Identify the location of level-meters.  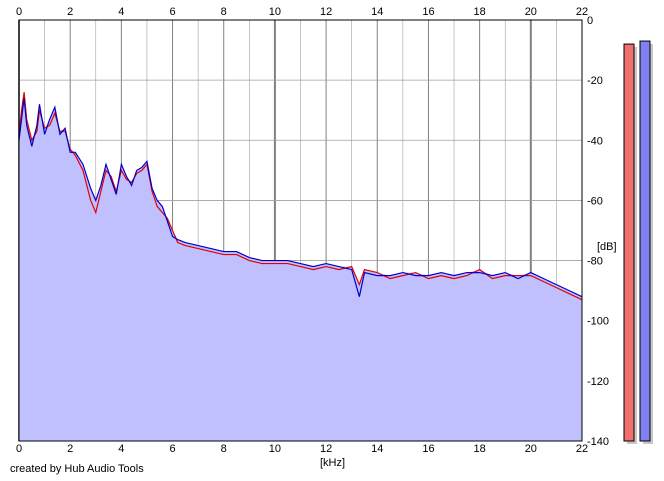
(638, 242).